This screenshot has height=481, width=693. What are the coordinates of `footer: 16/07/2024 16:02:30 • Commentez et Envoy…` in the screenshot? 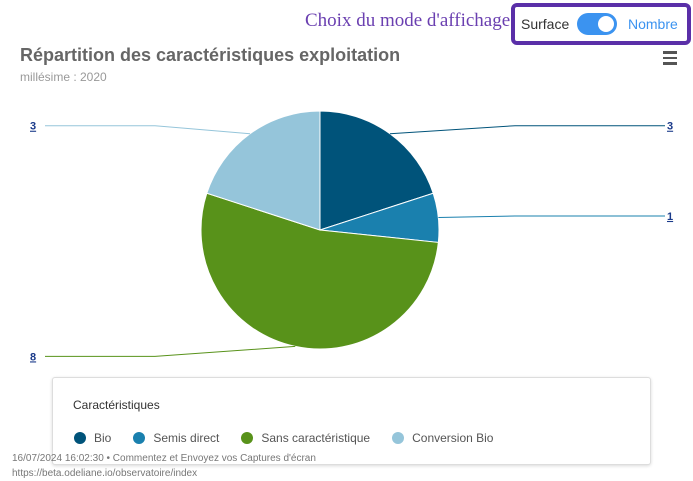 It's located at (164, 466).